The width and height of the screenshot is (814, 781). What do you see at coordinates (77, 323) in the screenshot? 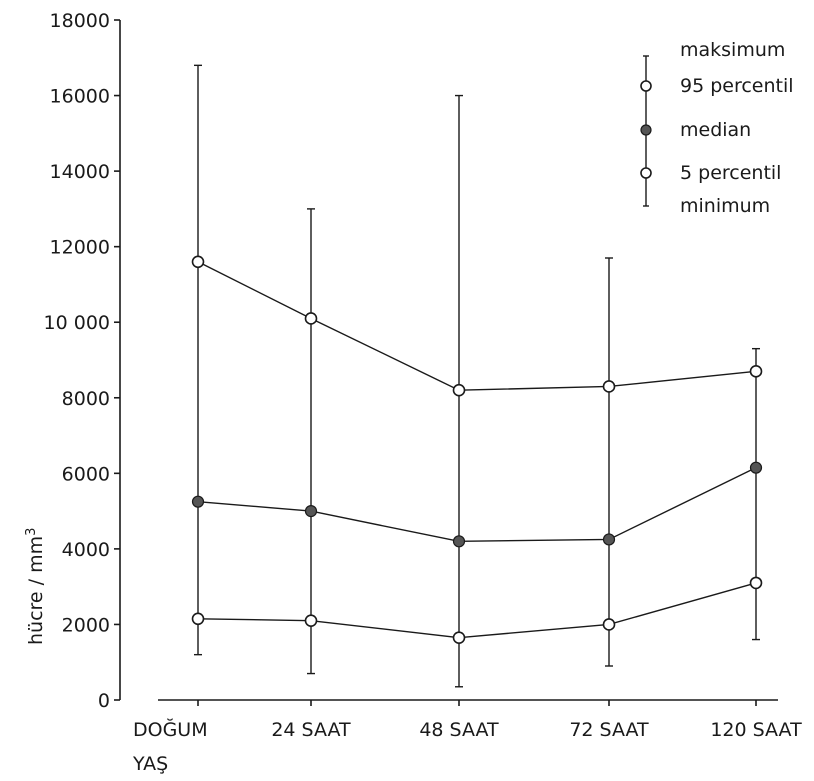
I see `y-tick-label: 10 000` at bounding box center [77, 323].